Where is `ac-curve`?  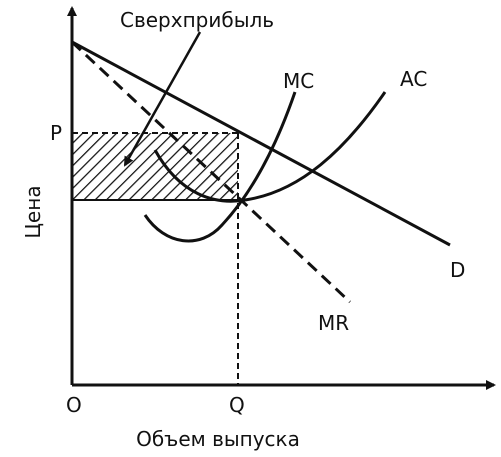 ac-curve is located at coordinates (270, 147).